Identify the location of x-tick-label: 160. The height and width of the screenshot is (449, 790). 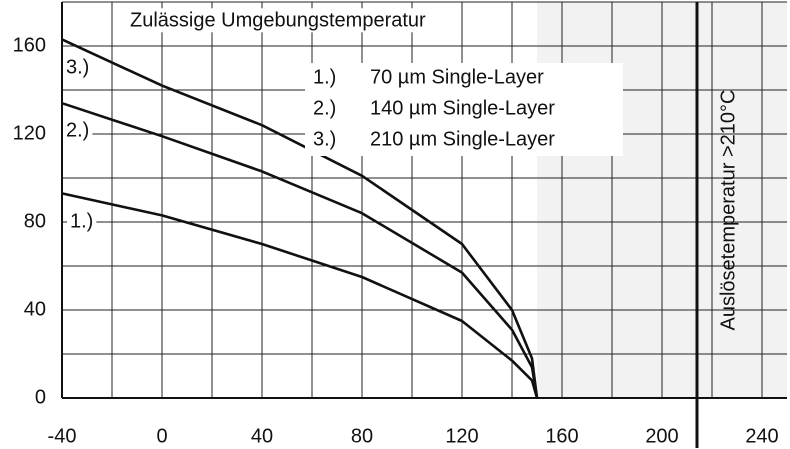
(561, 436).